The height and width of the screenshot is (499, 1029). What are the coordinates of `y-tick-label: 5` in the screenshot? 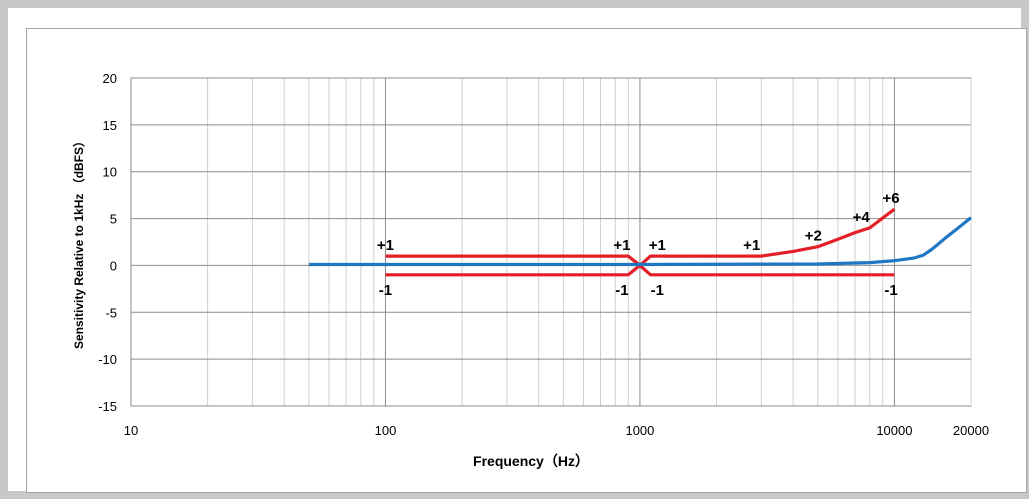 It's located at (113, 219).